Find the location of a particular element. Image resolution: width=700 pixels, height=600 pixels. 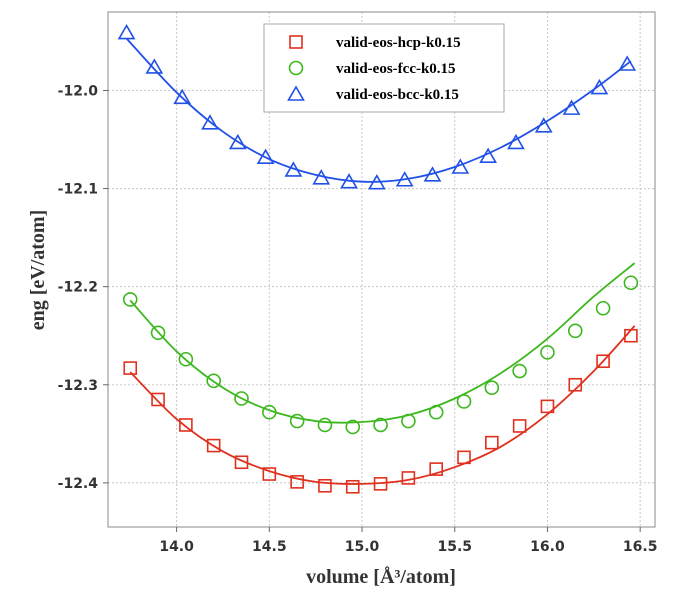

y-tick-label: -12.0 is located at coordinates (78, 91).